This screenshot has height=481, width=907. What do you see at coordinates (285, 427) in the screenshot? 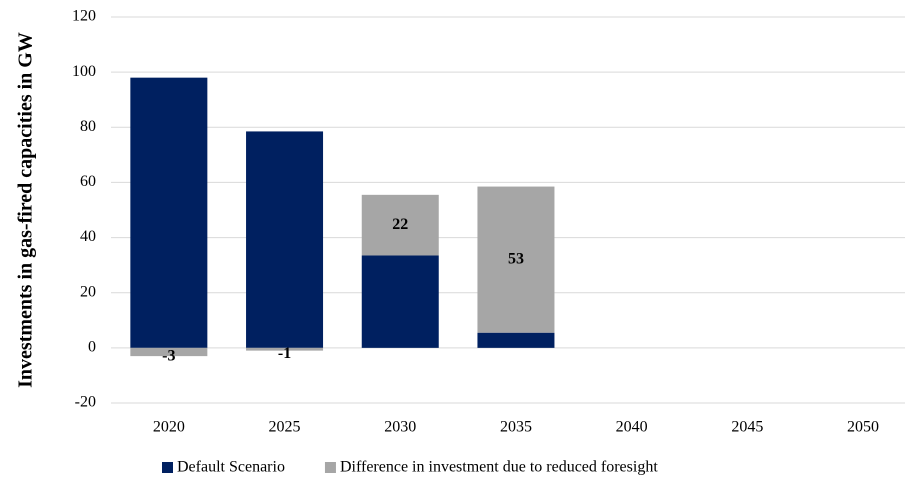
I see `x-tick-label: 2025` at bounding box center [285, 427].